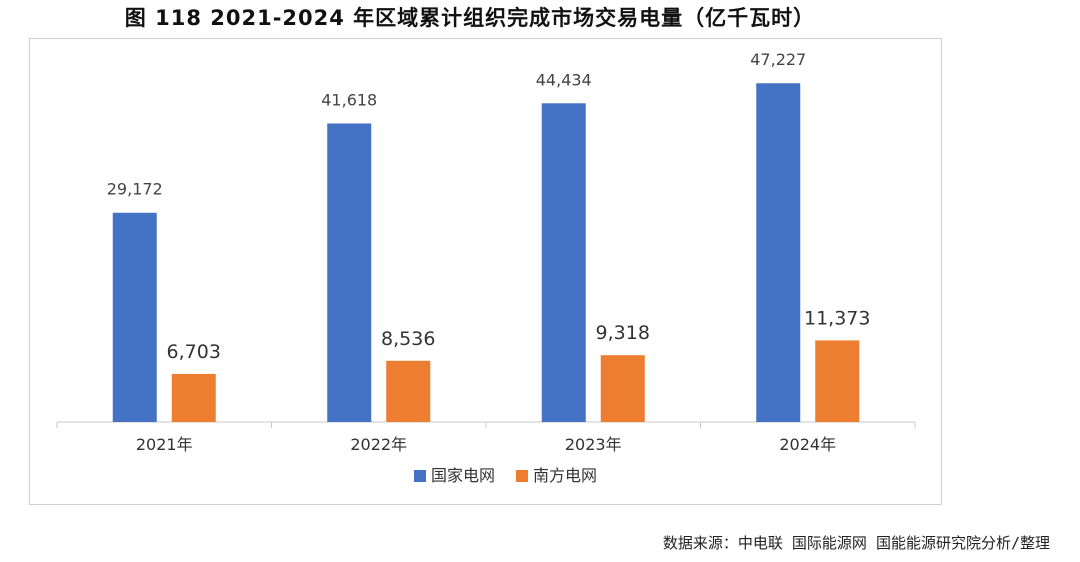 Image resolution: width=1080 pixels, height=562 pixels. I want to click on data-label: 44,434, so click(564, 79).